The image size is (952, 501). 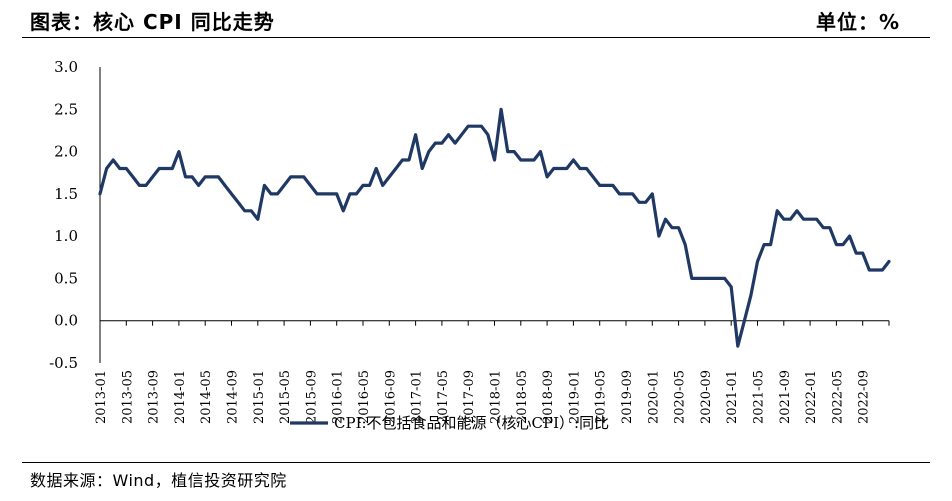 What do you see at coordinates (390, 397) in the screenshot?
I see `x-tick-label: 2016-09` at bounding box center [390, 397].